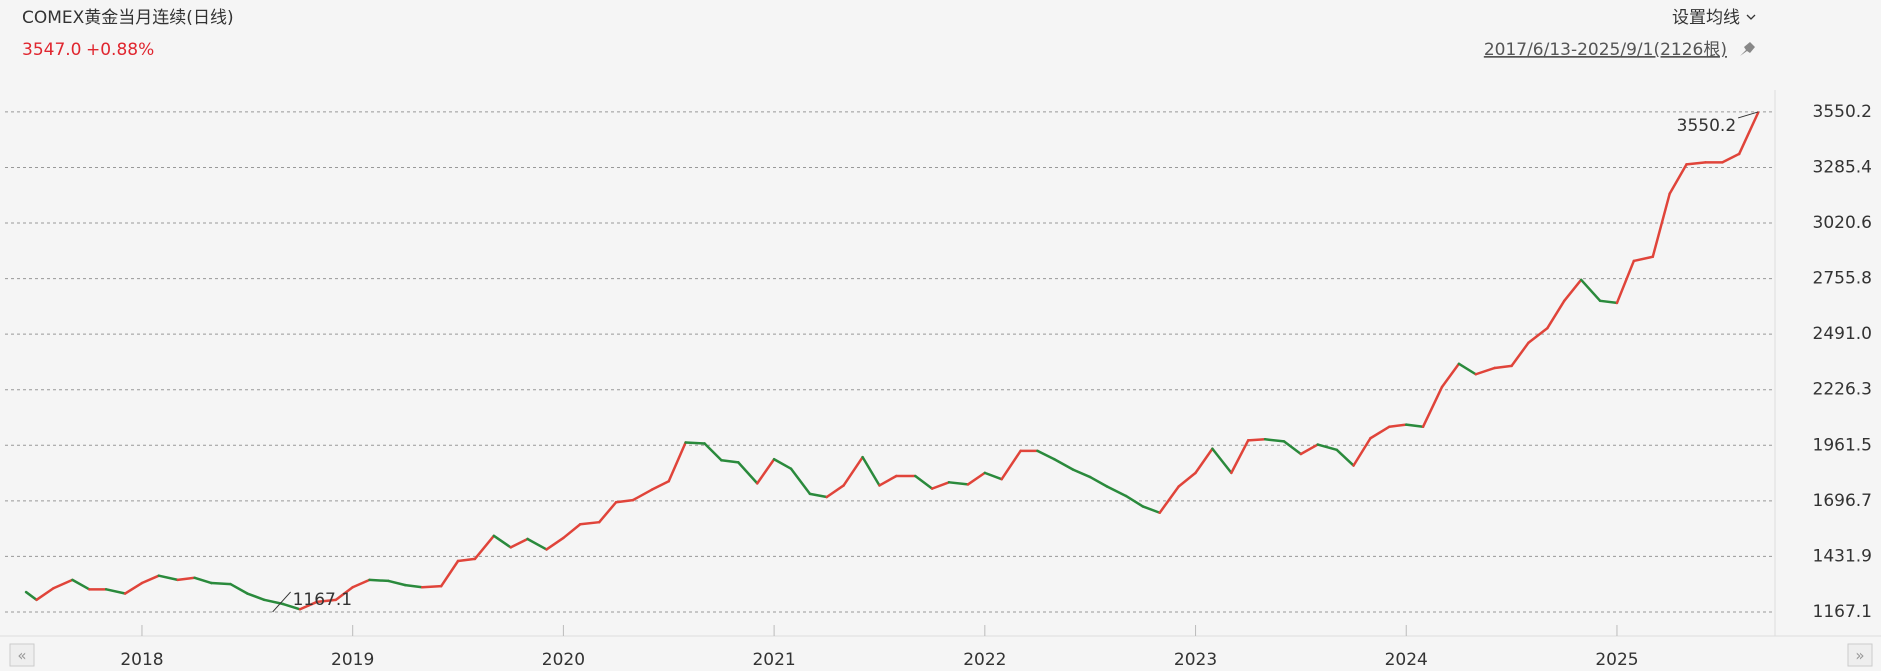  I want to click on y-tick-label: 3285.4, so click(1842, 167).